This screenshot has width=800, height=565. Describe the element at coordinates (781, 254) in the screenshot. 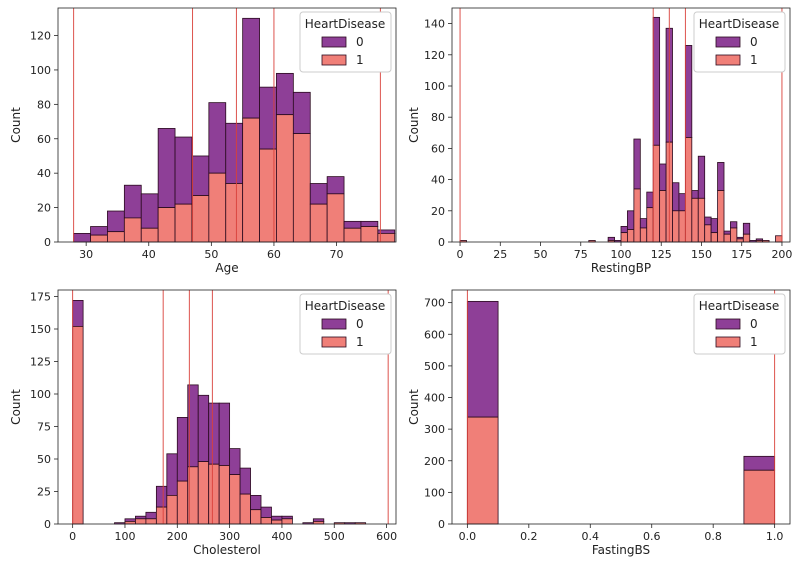

I see `x-tick-label-8: 200` at that location.